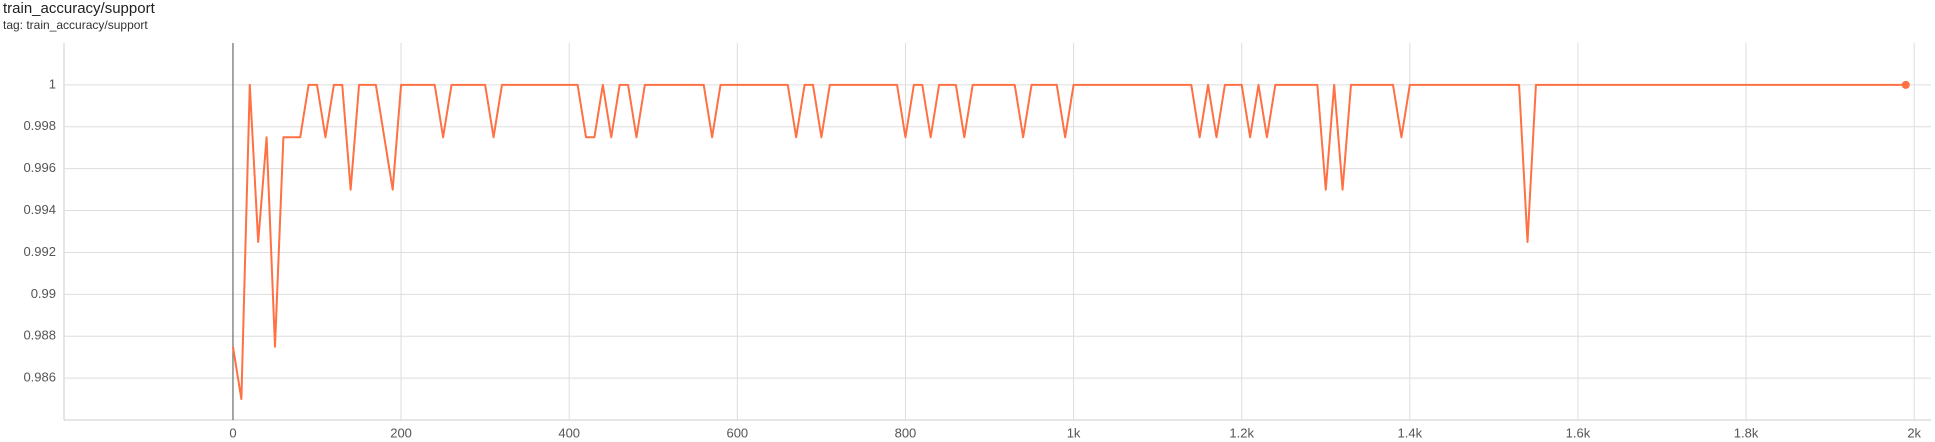 The image size is (1935, 442). I want to click on chart-subtitle: tag: train_accuracy/support, so click(75, 25).